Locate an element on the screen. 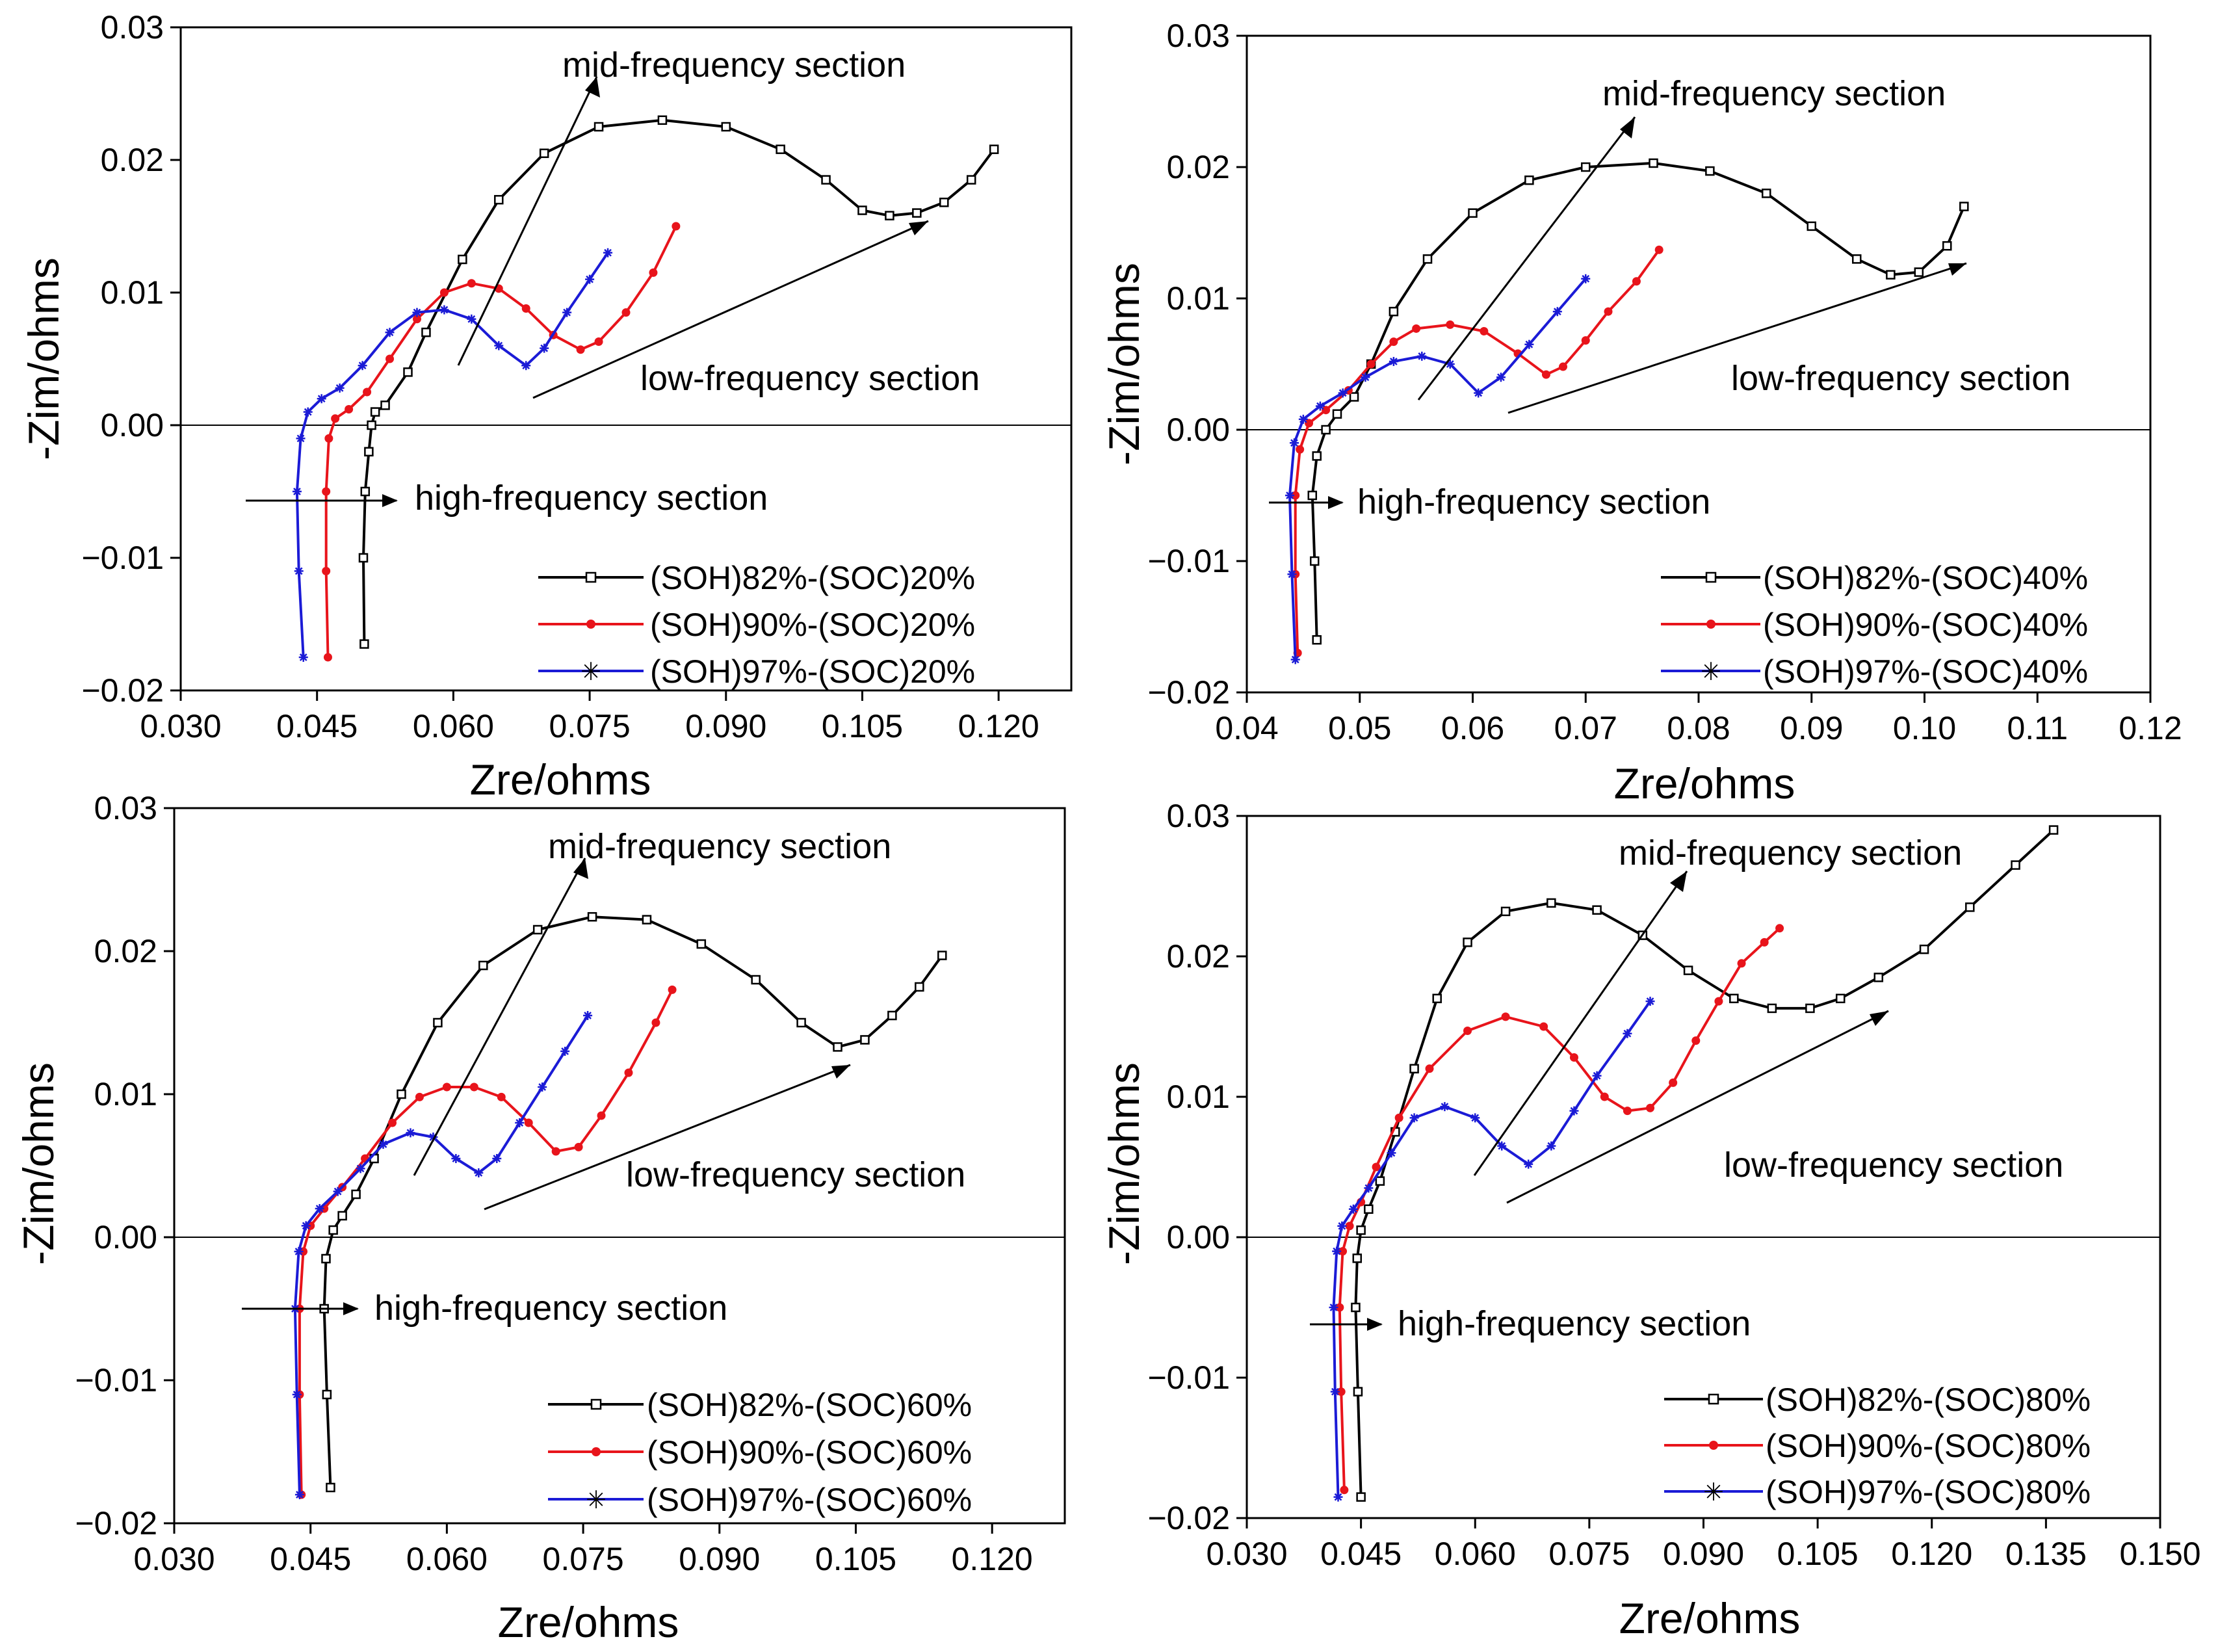  legend-item-soh82: (SOH)82%-(SOC)60% is located at coordinates (760, 1405).